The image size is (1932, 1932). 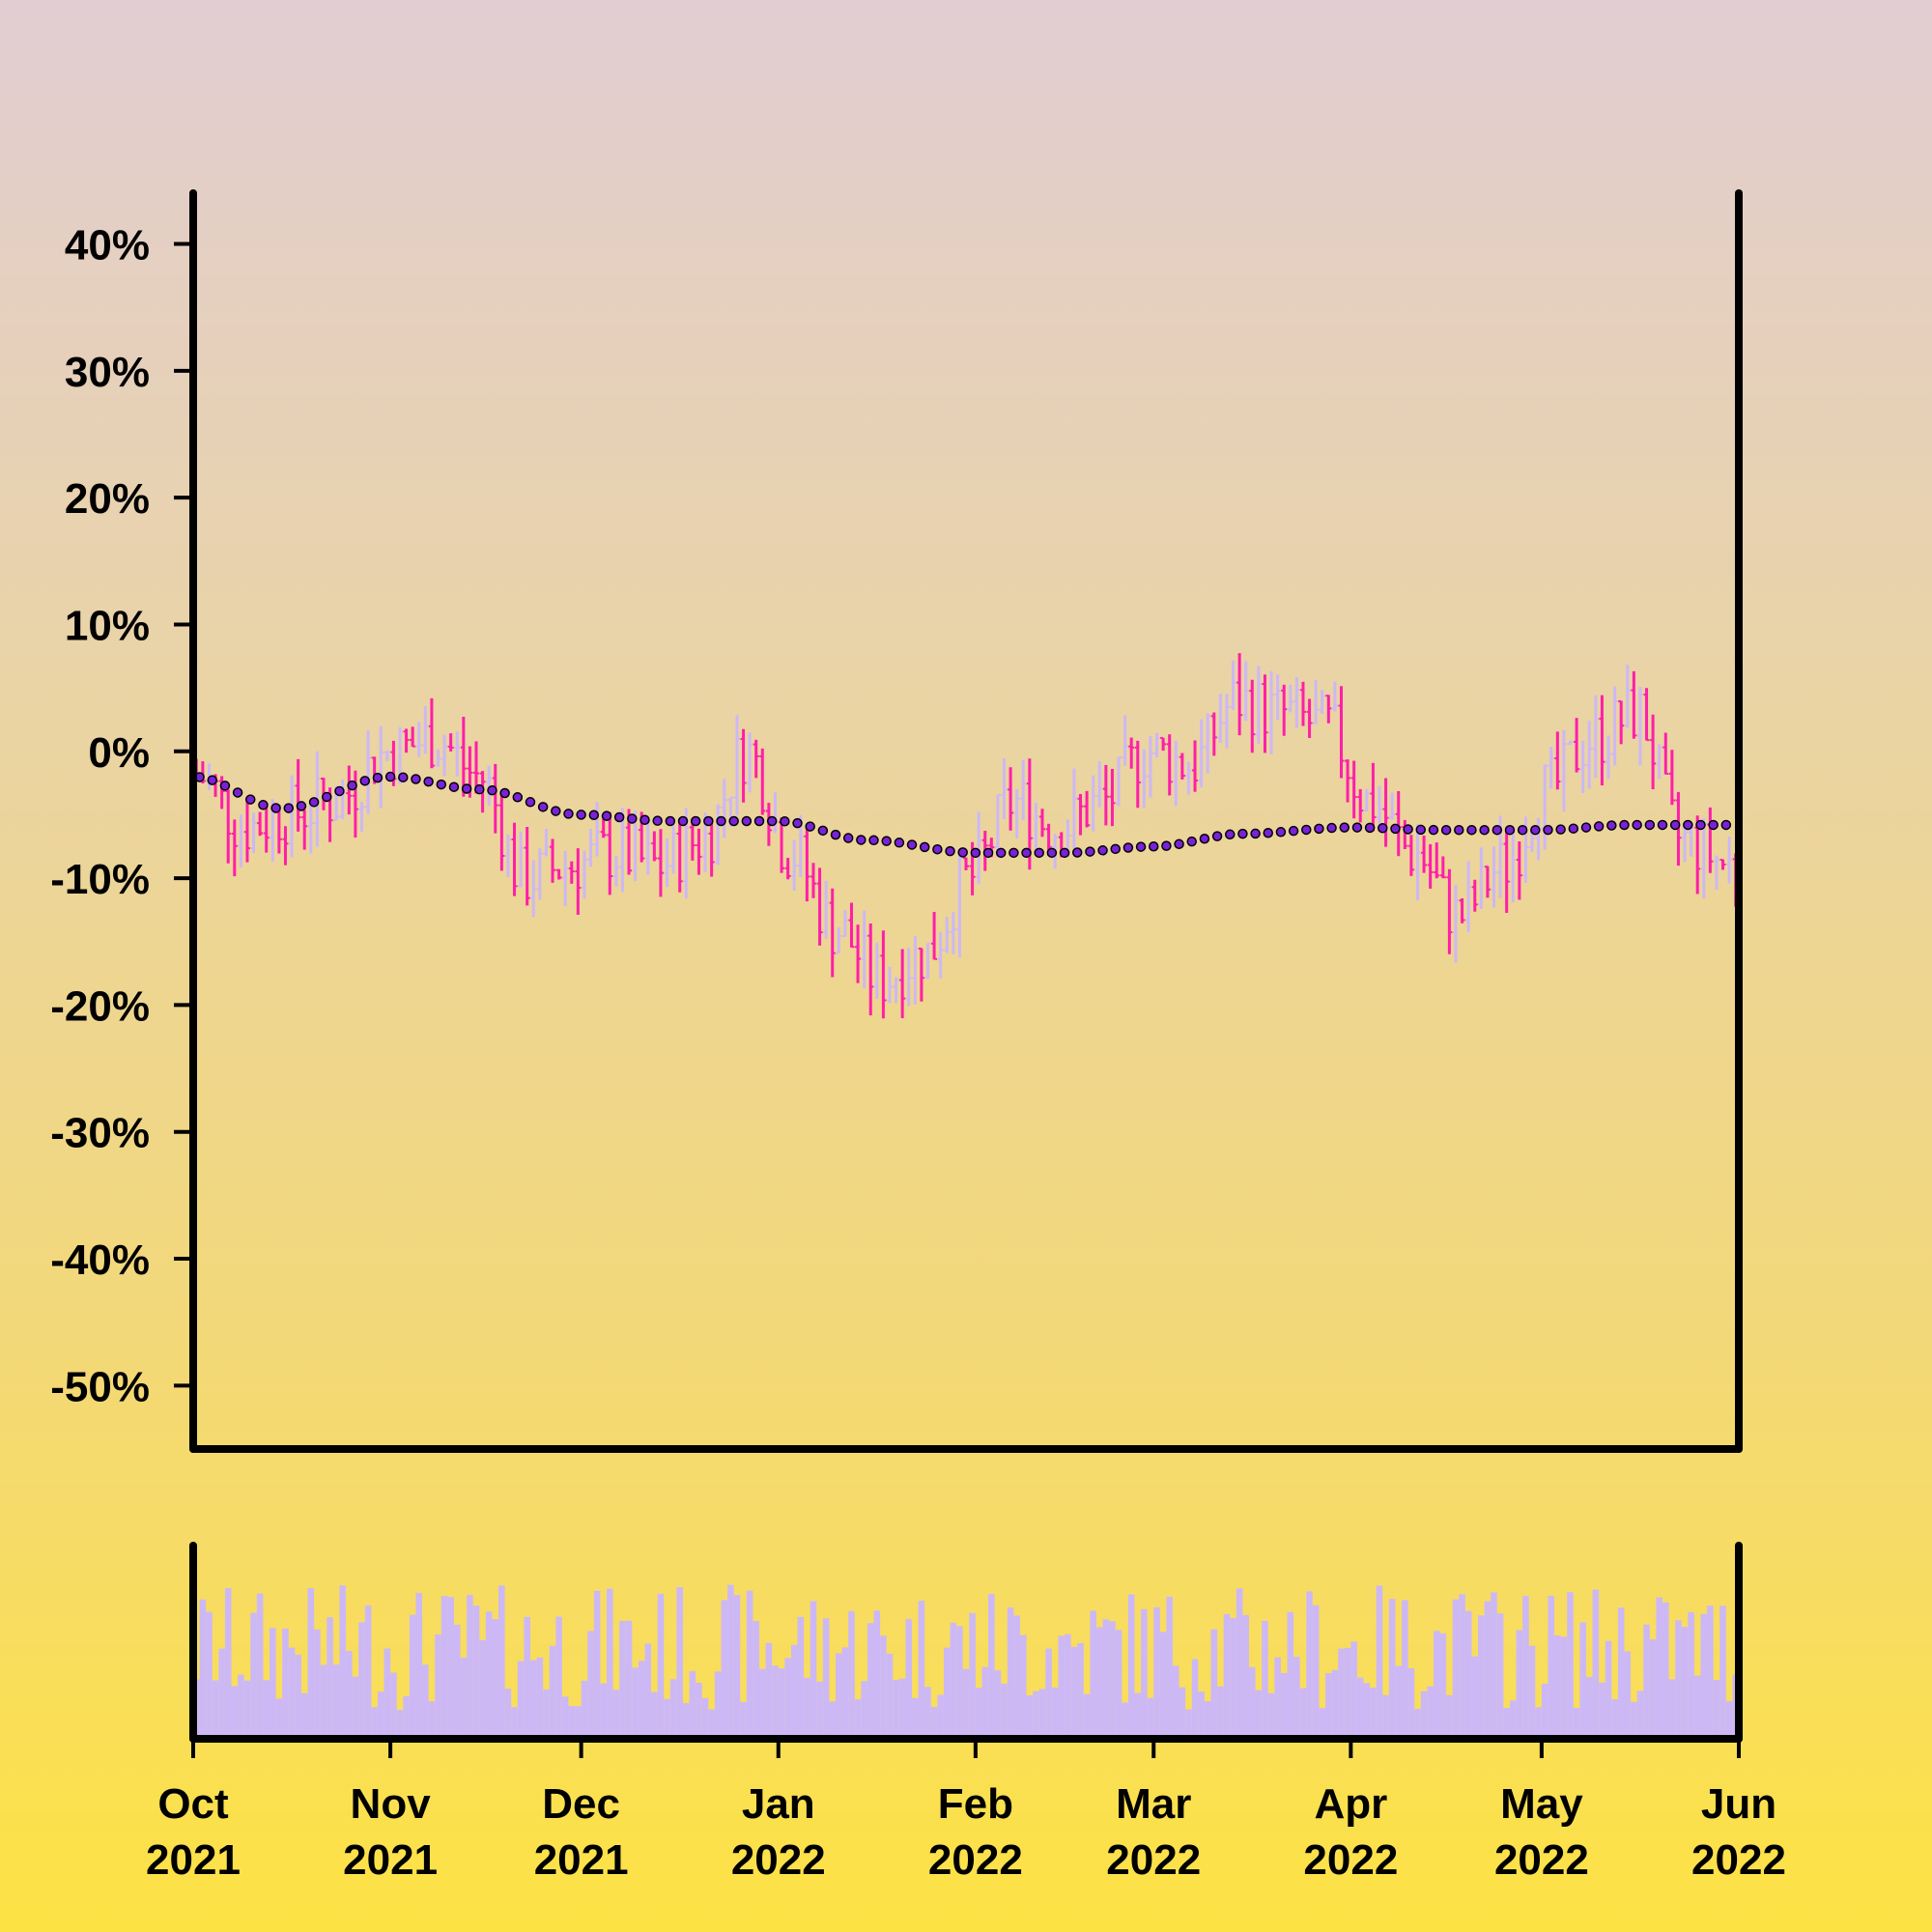 I want to click on x-tick-month: Jun, so click(x=1738, y=1804).